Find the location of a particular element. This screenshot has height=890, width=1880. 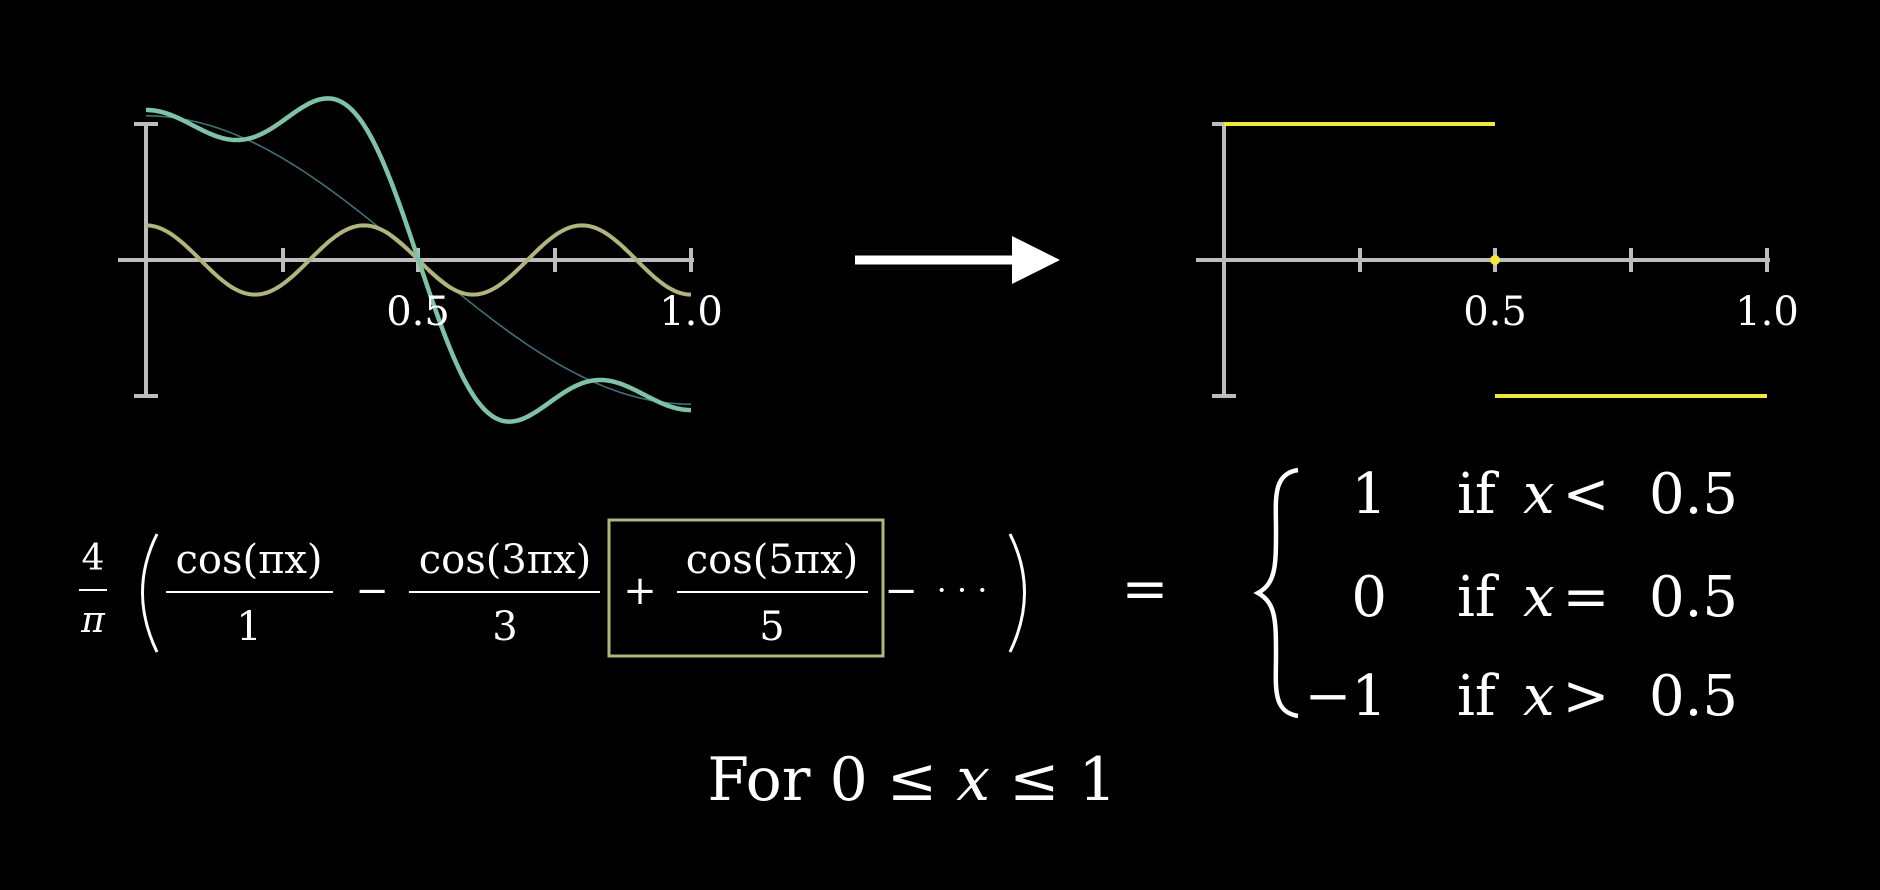

highlighted-term-box is located at coordinates (746, 588).